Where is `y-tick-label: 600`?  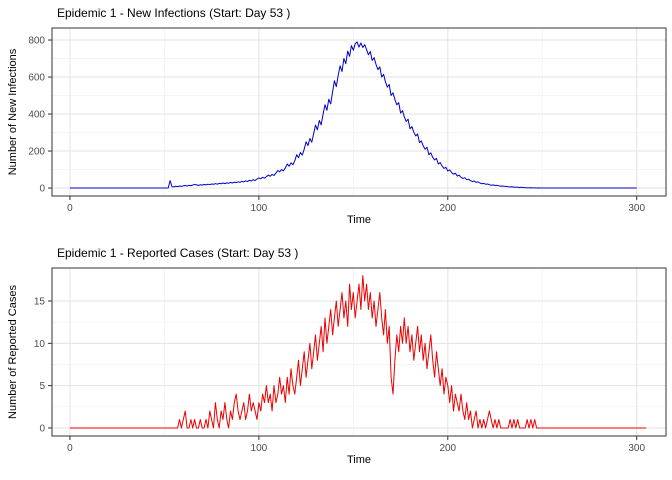 y-tick-label: 600 is located at coordinates (36, 78).